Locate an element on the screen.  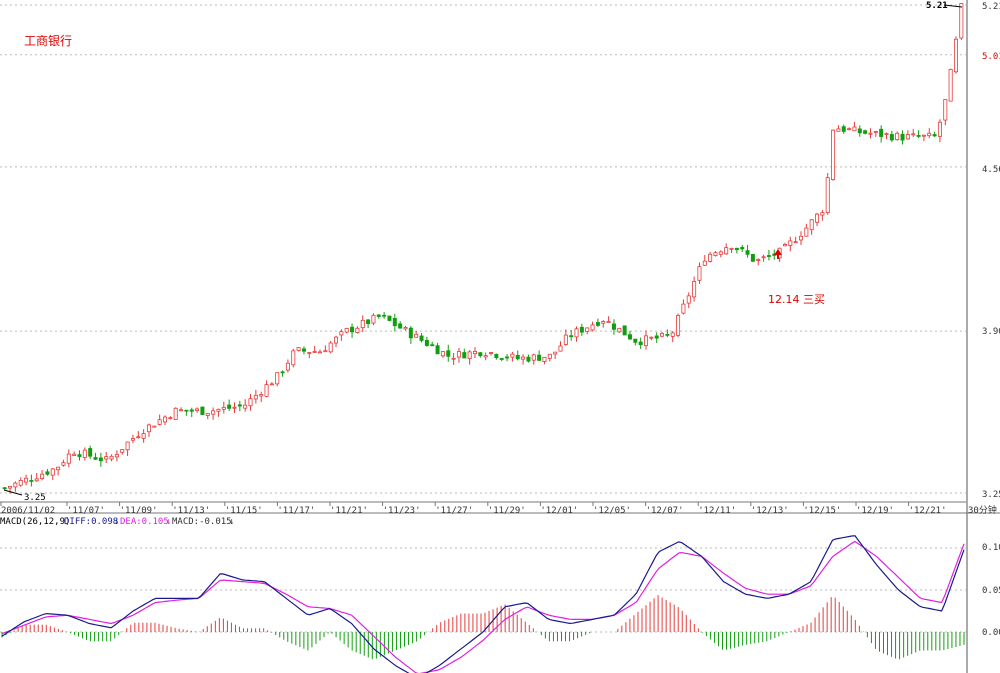
macd-legend-macd: MACD:-0.015 is located at coordinates (202, 522).